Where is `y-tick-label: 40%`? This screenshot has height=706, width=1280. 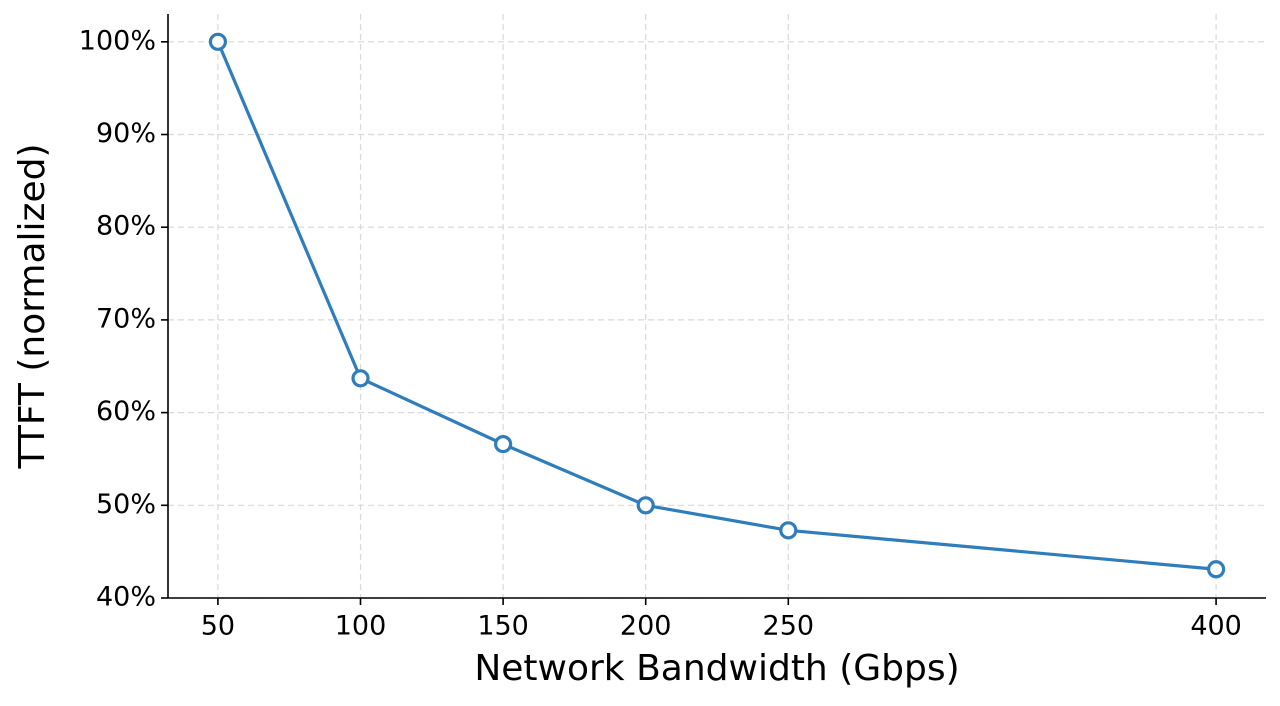
y-tick-label: 40% is located at coordinates (126, 597).